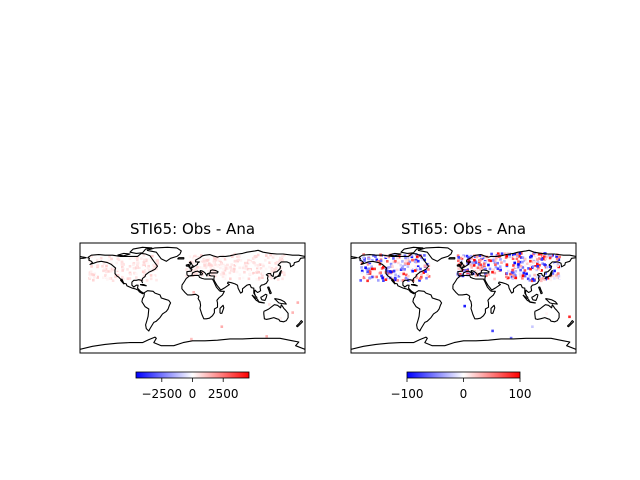 Image resolution: width=640 pixels, height=480 pixels. I want to click on coastlines-right, so click(463, 298).